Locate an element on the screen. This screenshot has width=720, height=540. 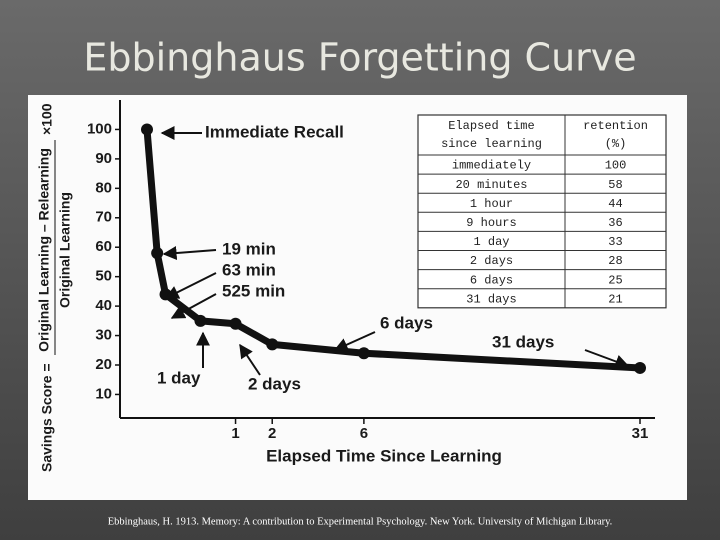
y-tick-label: 60 is located at coordinates (103, 246).